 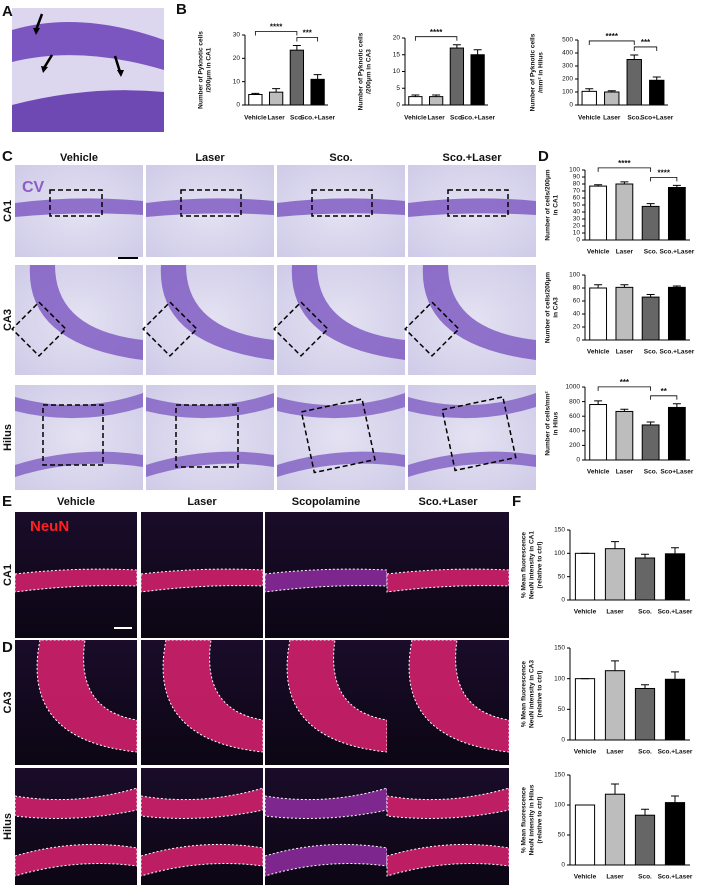 What do you see at coordinates (567, 66) in the screenshot?
I see `y-tick-label: 300` at bounding box center [567, 66].